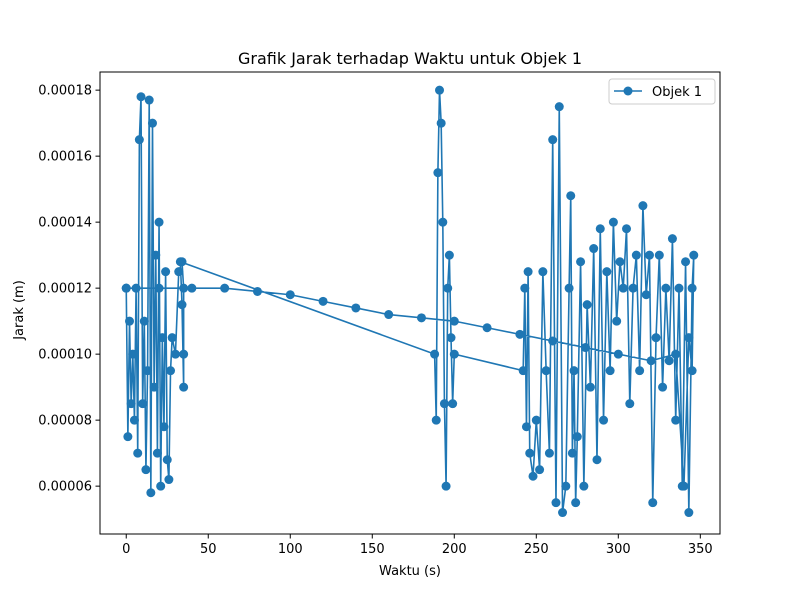 This screenshot has height=600, width=800. Describe the element at coordinates (372, 549) in the screenshot. I see `x-tick-label: 150` at that location.